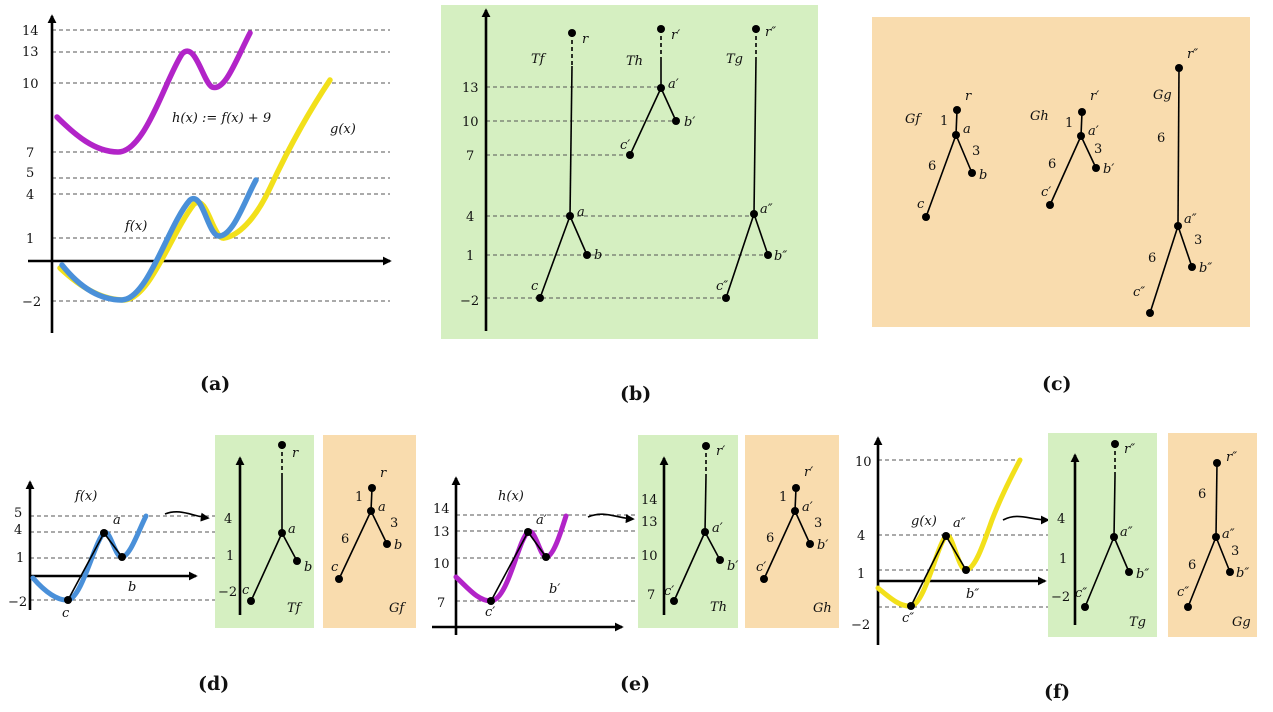 This screenshot has width=1273, height=712. What do you see at coordinates (924, 521) in the screenshot?
I see `curve-label: g(x)` at bounding box center [924, 521].